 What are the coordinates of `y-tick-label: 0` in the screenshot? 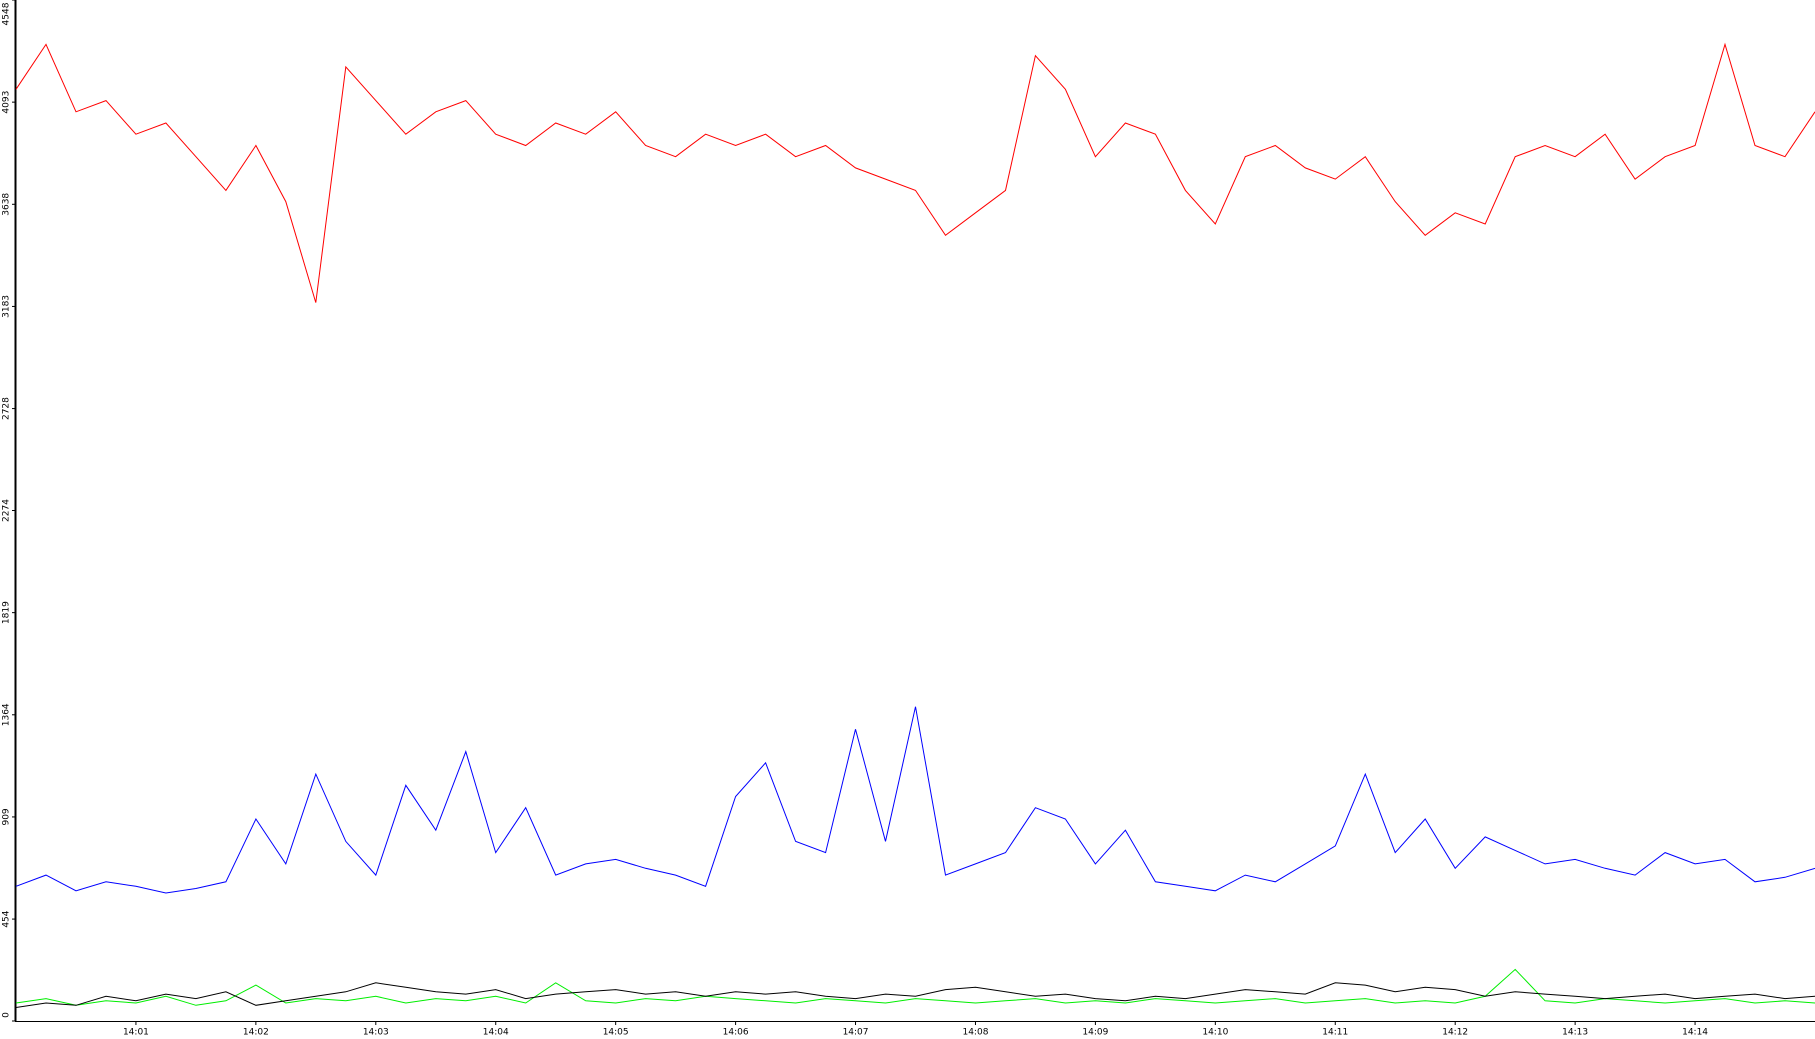 It's located at (7, 1015).